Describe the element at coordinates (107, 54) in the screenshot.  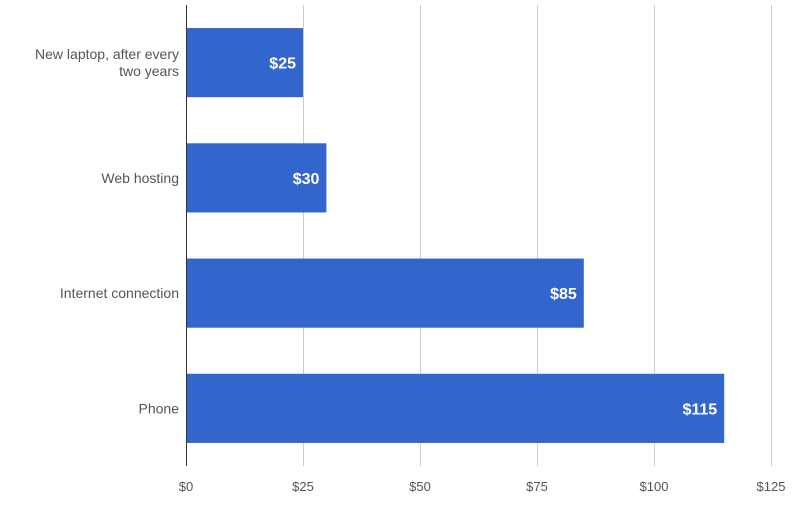
I see `category-label: New laptop, after every` at that location.